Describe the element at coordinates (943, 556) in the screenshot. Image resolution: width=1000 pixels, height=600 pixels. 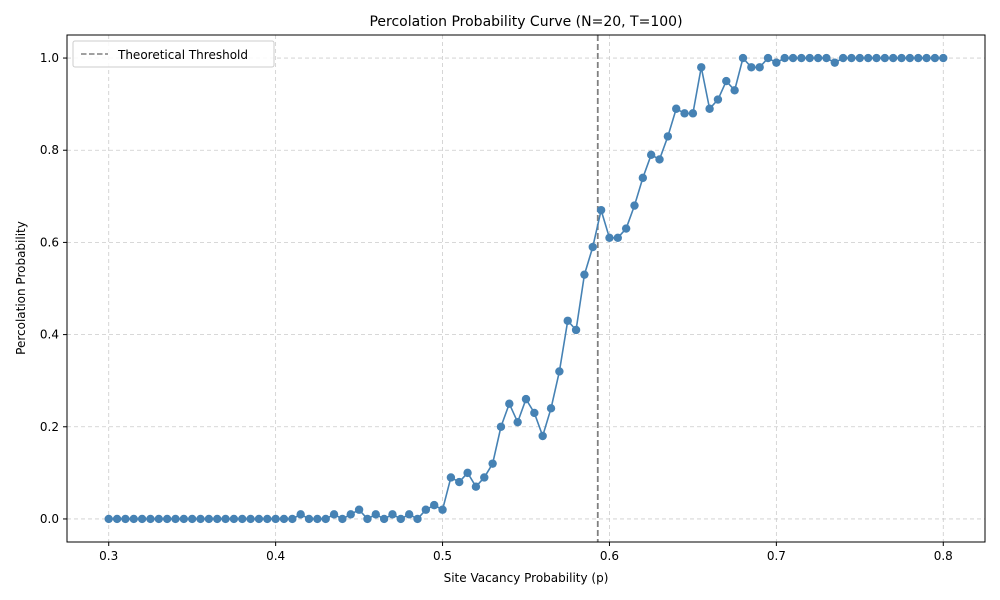
I see `x-tick-label: 0.8` at that location.